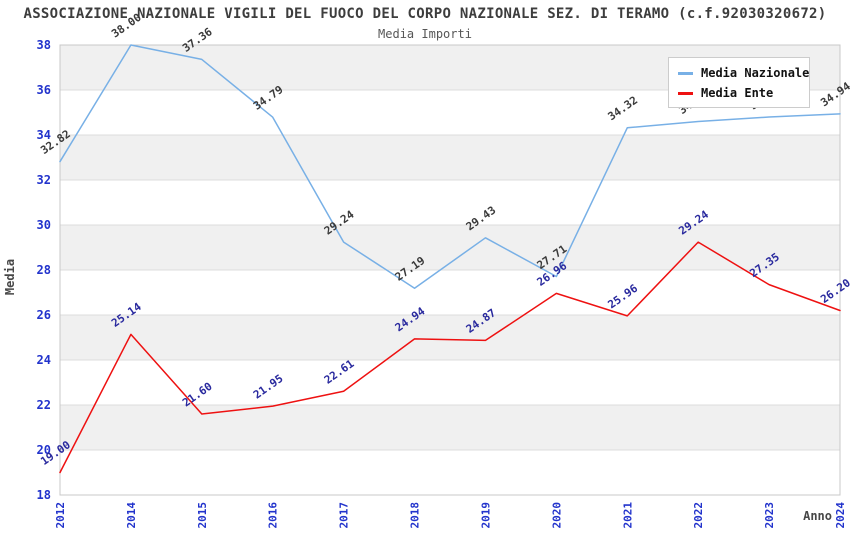 Image resolution: width=850 pixels, height=550 pixels. I want to click on y-tick-label: 24, so click(44, 360).